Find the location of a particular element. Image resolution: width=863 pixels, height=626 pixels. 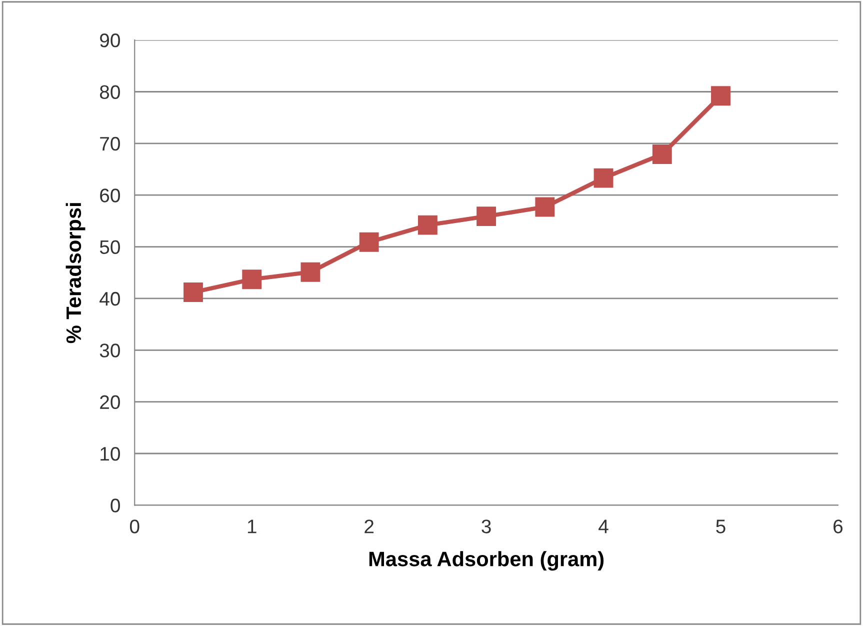

y-tick-label: 60 is located at coordinates (110, 195).